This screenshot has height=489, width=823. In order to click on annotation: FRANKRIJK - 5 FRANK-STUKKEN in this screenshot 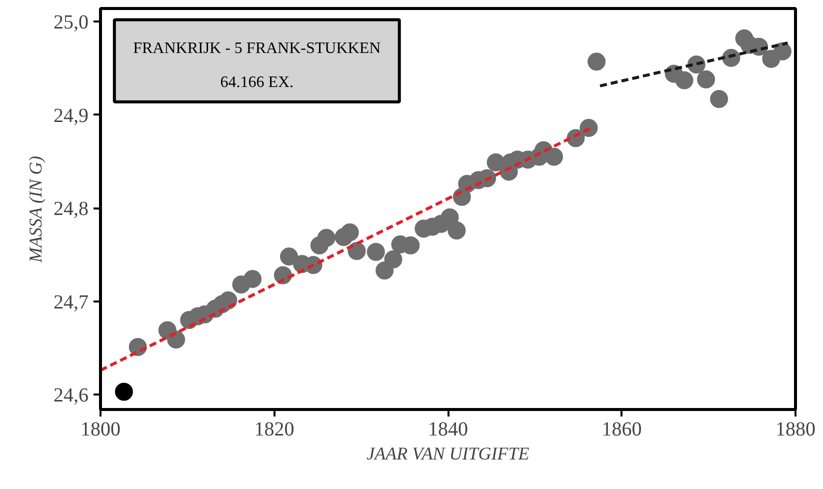, I will do `click(257, 49)`.